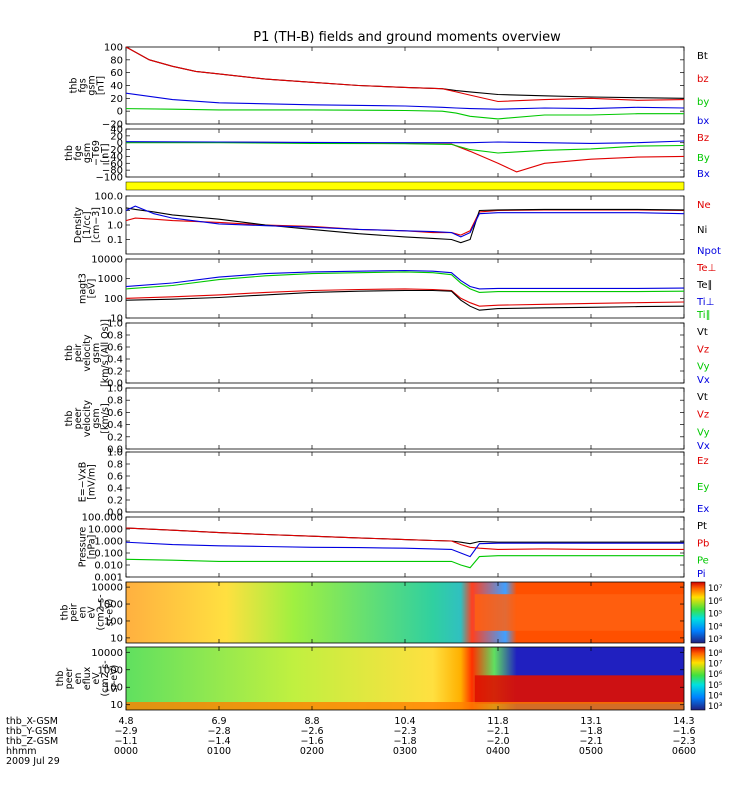 This screenshot has height=800, width=750. I want to click on availability-bar, so click(405, 186).